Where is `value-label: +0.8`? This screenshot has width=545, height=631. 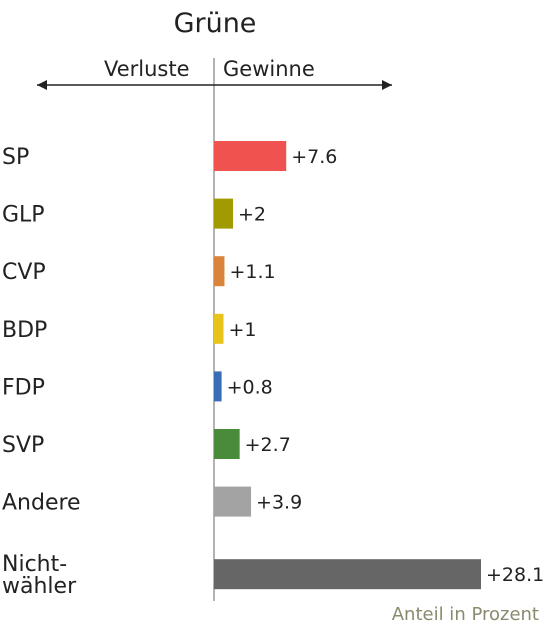
value-label: +0.8 is located at coordinates (250, 387).